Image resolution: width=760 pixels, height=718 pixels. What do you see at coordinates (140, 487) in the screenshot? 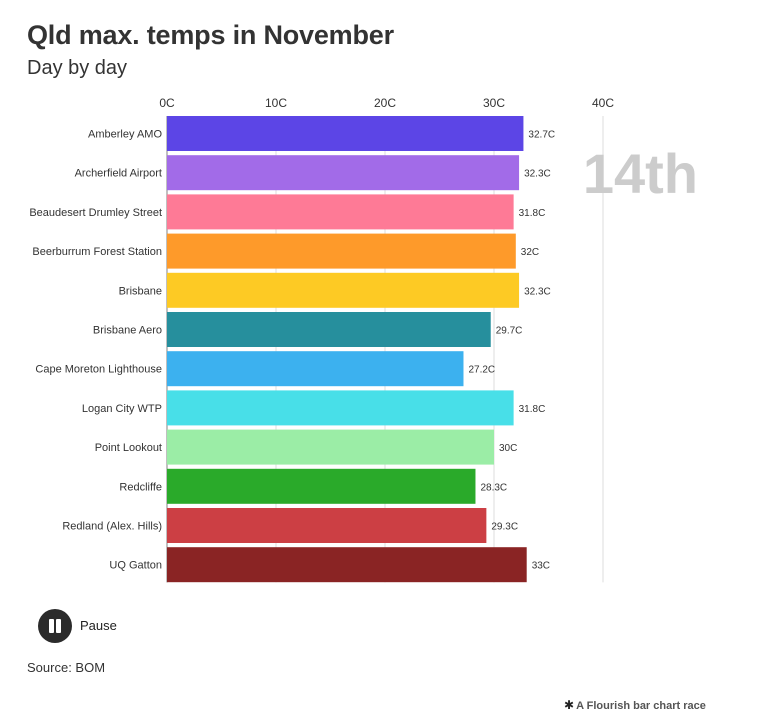
I see `category-label: Redcliffe` at bounding box center [140, 487].